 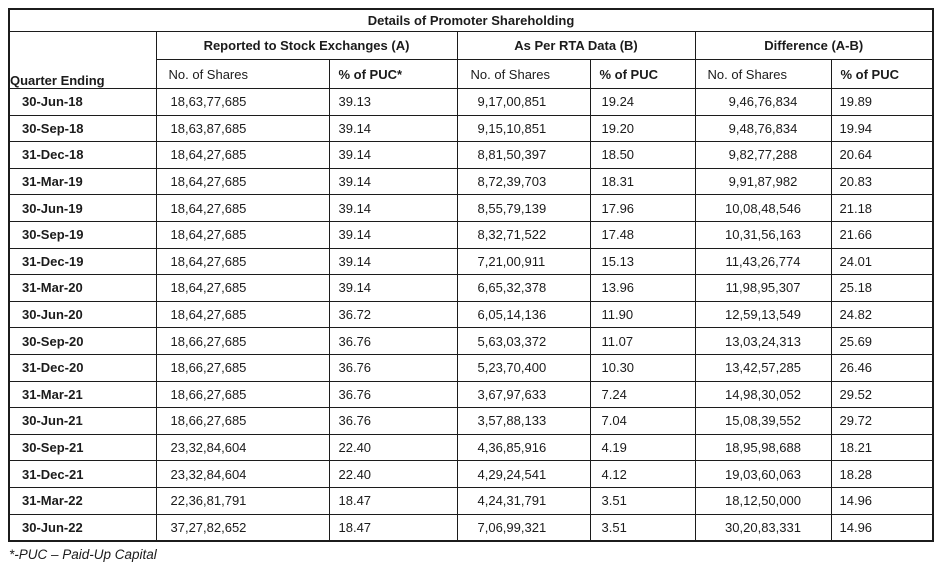 I want to click on quarter-cell: 31-Dec-20, so click(x=82, y=367).